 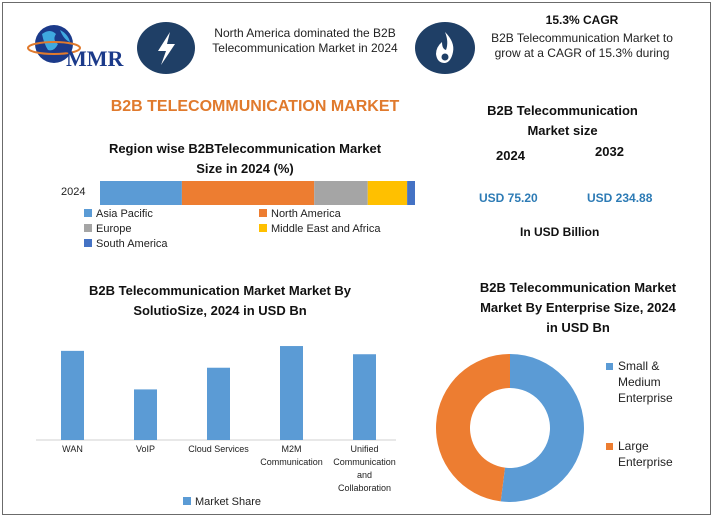 I want to click on legend-swatch-asia-pacific, so click(x=88, y=213).